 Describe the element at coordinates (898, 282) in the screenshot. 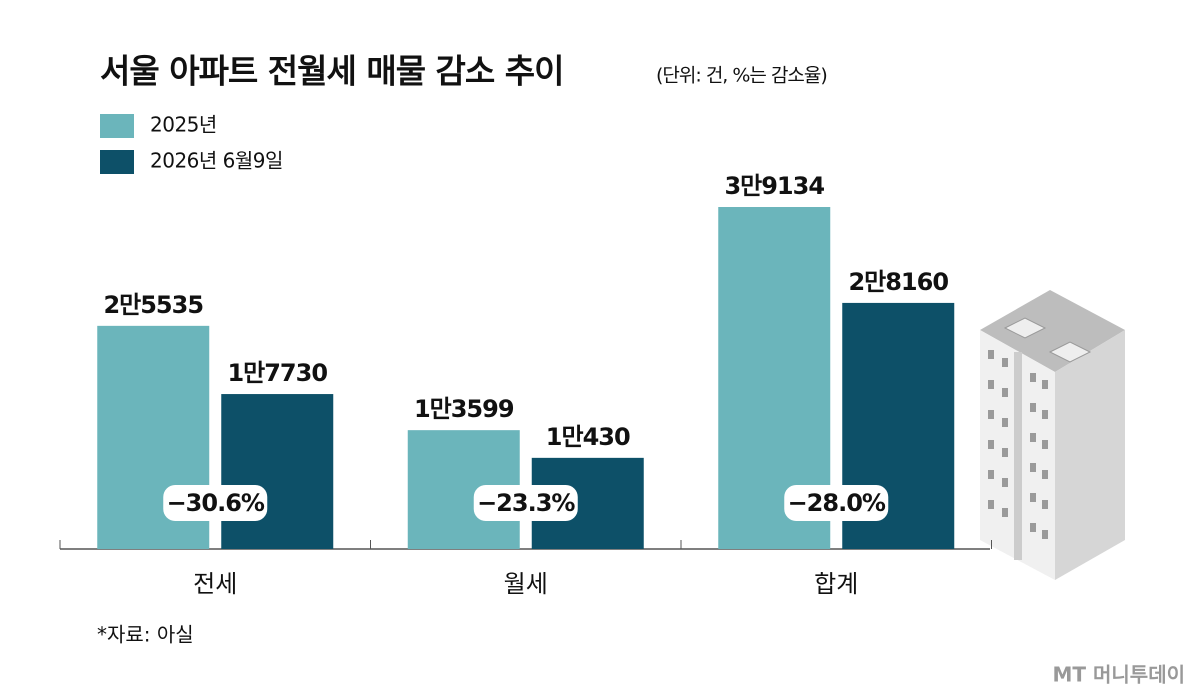

I see `value-label: 2만8160` at that location.